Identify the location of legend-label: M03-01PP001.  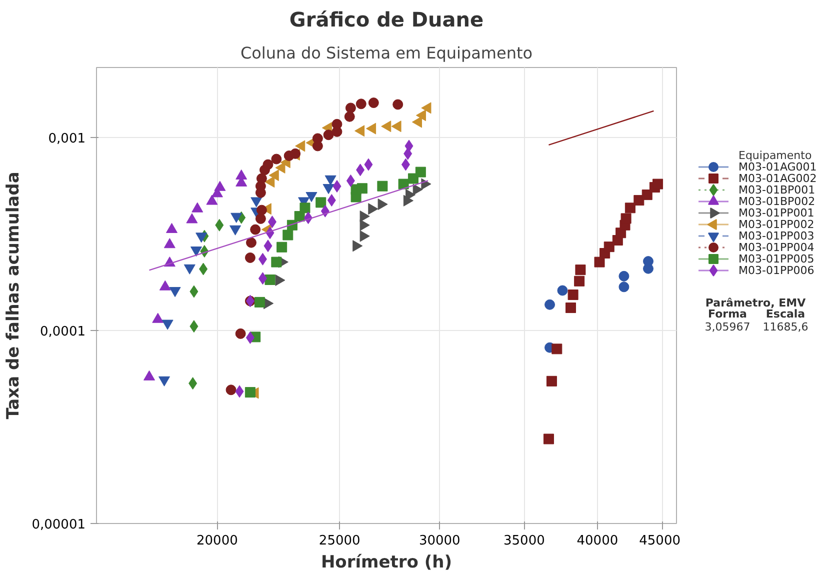
(776, 213).